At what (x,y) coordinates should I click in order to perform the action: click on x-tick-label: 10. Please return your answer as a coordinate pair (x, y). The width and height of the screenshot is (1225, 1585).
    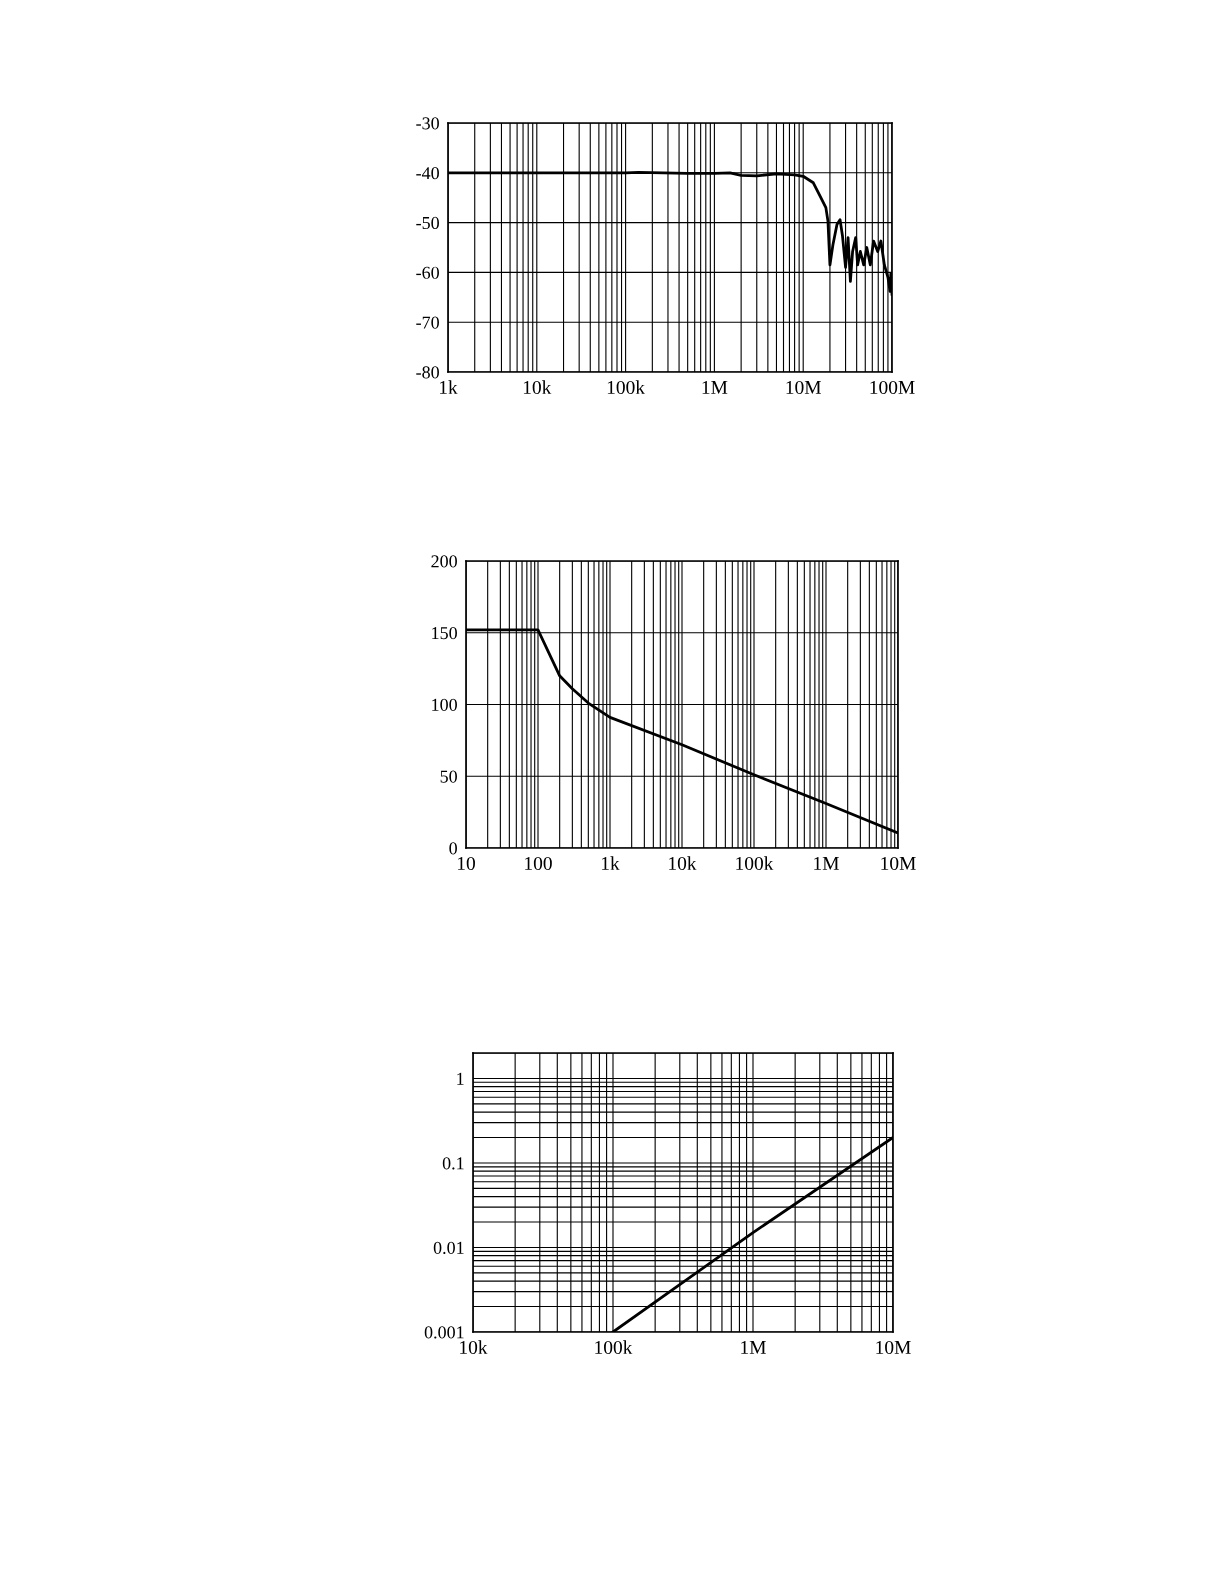
    Looking at the image, I should click on (466, 863).